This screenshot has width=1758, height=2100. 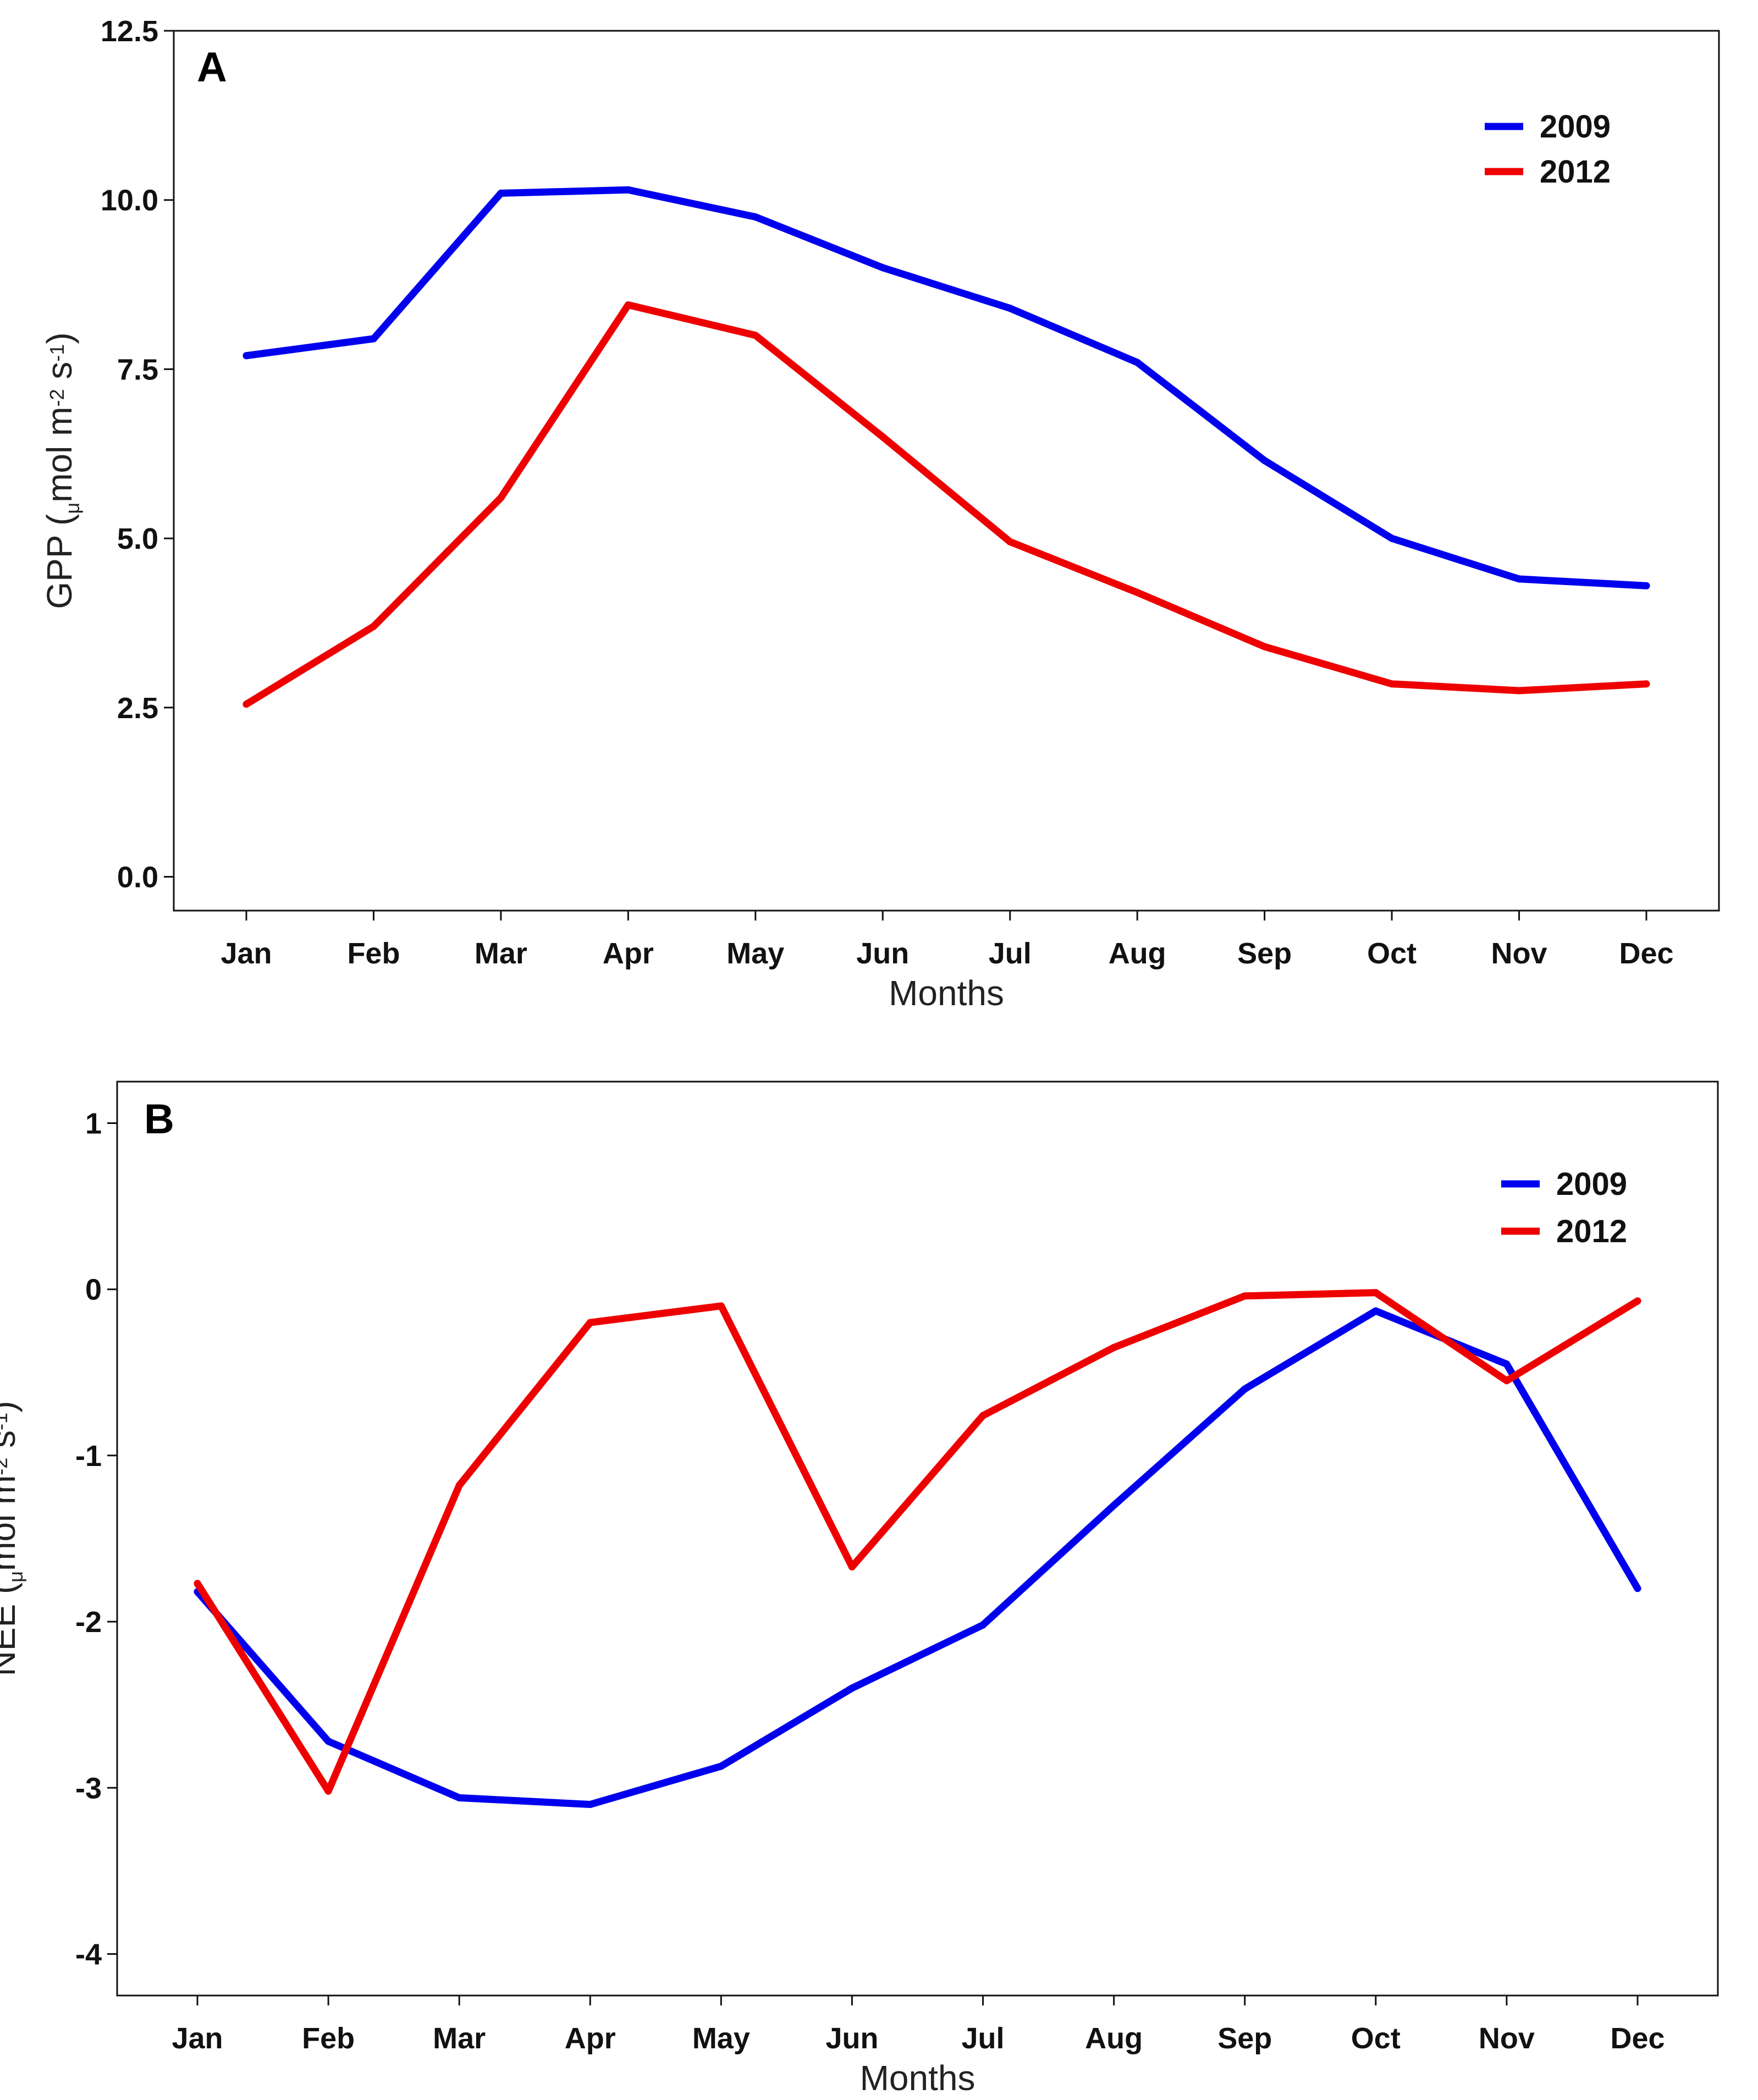 I want to click on y-tick-label: 2.5, so click(x=137, y=708).